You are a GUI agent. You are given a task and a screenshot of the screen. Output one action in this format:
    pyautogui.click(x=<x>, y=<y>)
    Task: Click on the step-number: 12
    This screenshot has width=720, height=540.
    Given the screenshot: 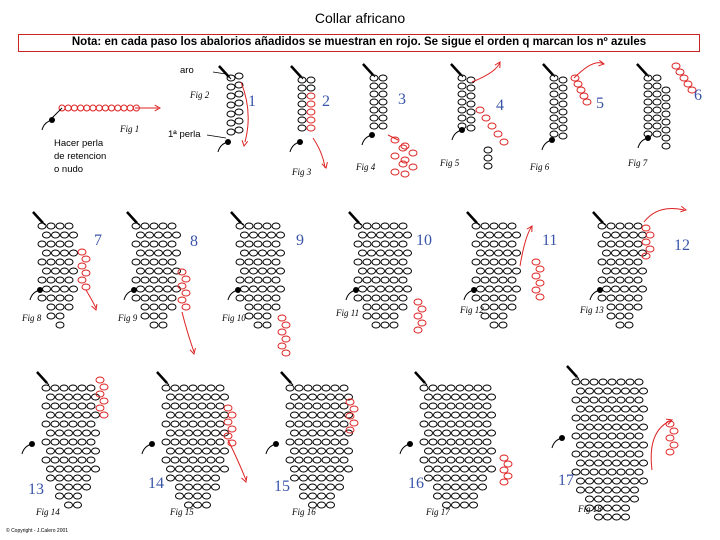 What is the action you would take?
    pyautogui.click(x=682, y=245)
    